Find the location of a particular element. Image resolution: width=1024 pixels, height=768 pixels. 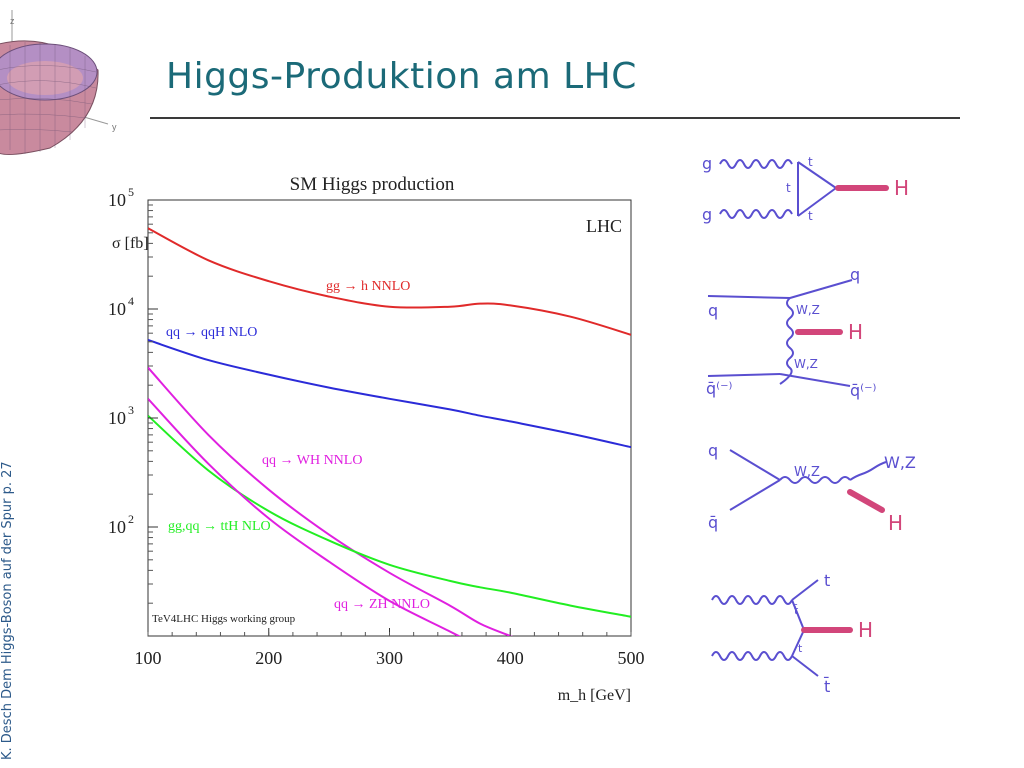

d2-in-top-label: q is located at coordinates (713, 310).